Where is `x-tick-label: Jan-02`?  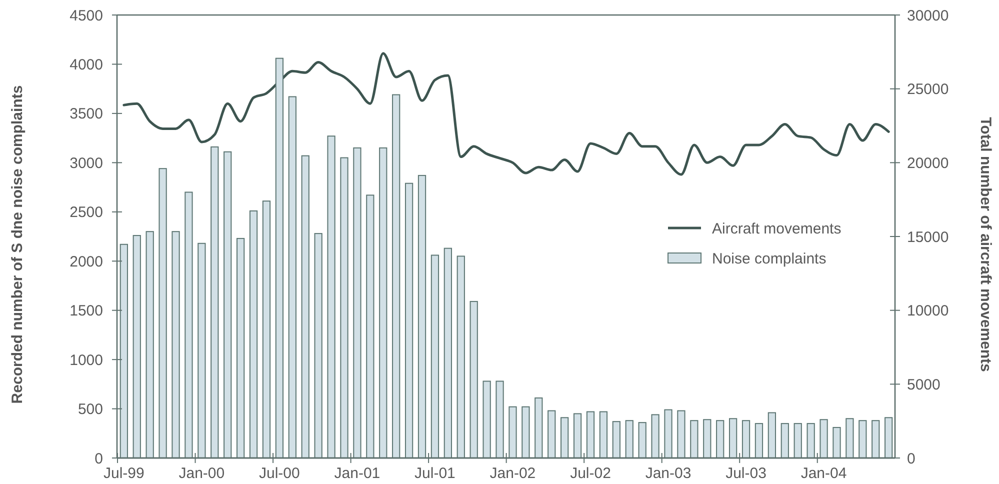
x-tick-label: Jan-02 is located at coordinates (513, 473).